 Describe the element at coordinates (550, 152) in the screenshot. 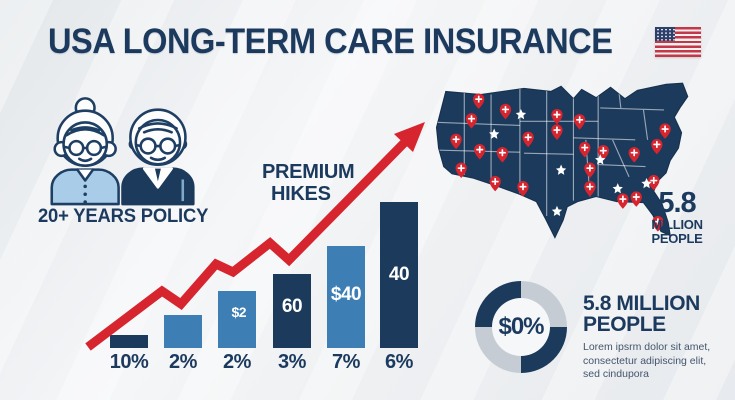

I see `state-borders` at that location.